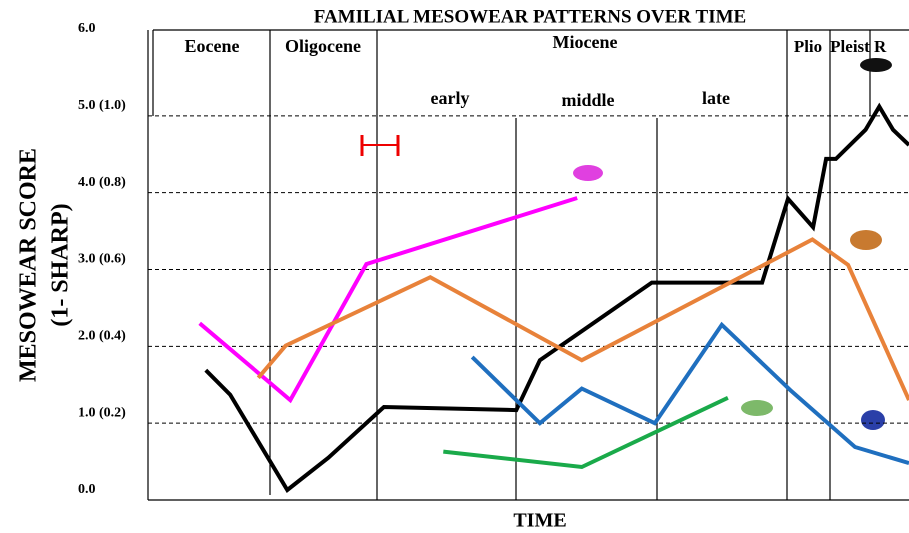  I want to click on y-tick-label: 4.0 (0.8), so click(102, 182).